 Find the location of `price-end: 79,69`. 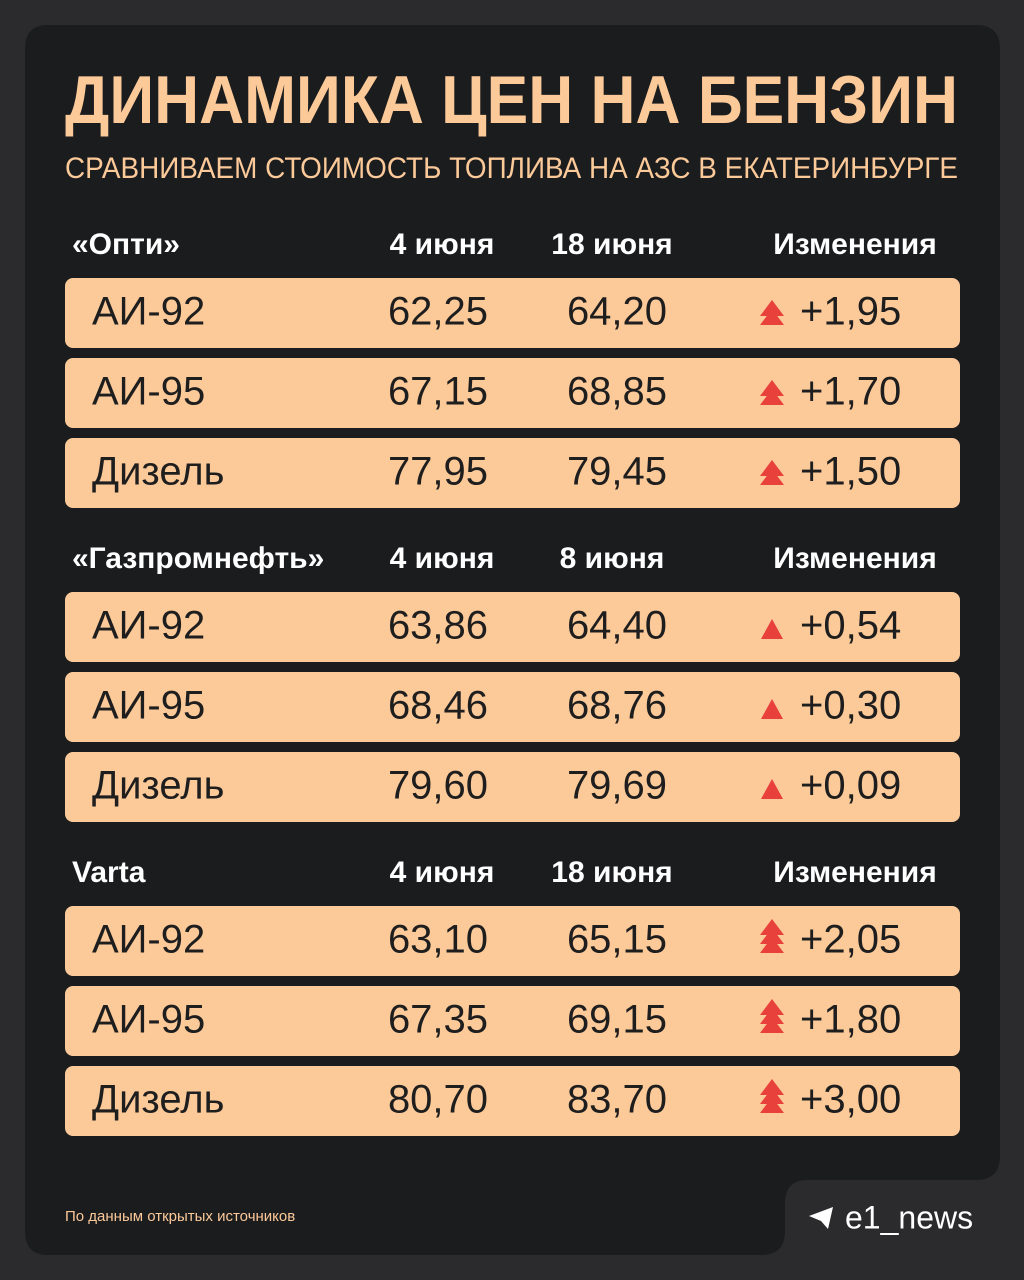

price-end: 79,69 is located at coordinates (617, 786).